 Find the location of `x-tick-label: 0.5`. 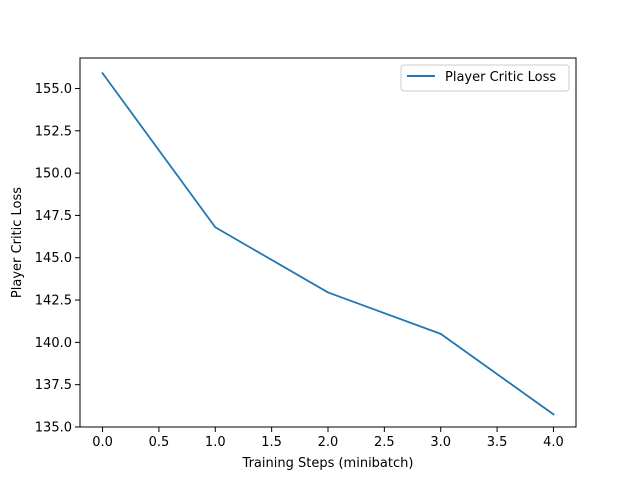

x-tick-label: 0.5 is located at coordinates (159, 442).